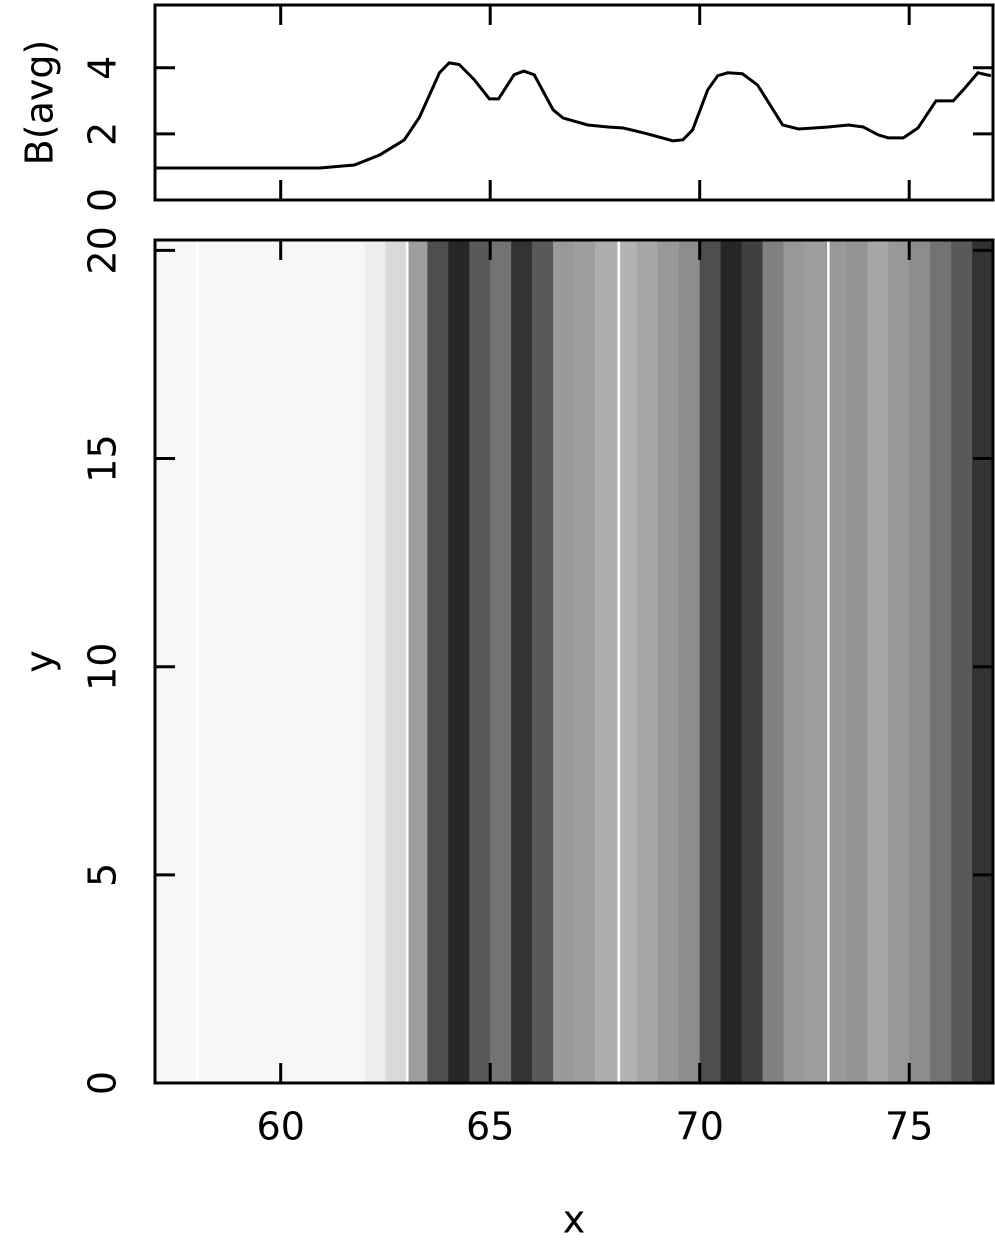 The image size is (995, 1247). What do you see at coordinates (103, 68) in the screenshot?
I see `y-tick-label: 4` at bounding box center [103, 68].